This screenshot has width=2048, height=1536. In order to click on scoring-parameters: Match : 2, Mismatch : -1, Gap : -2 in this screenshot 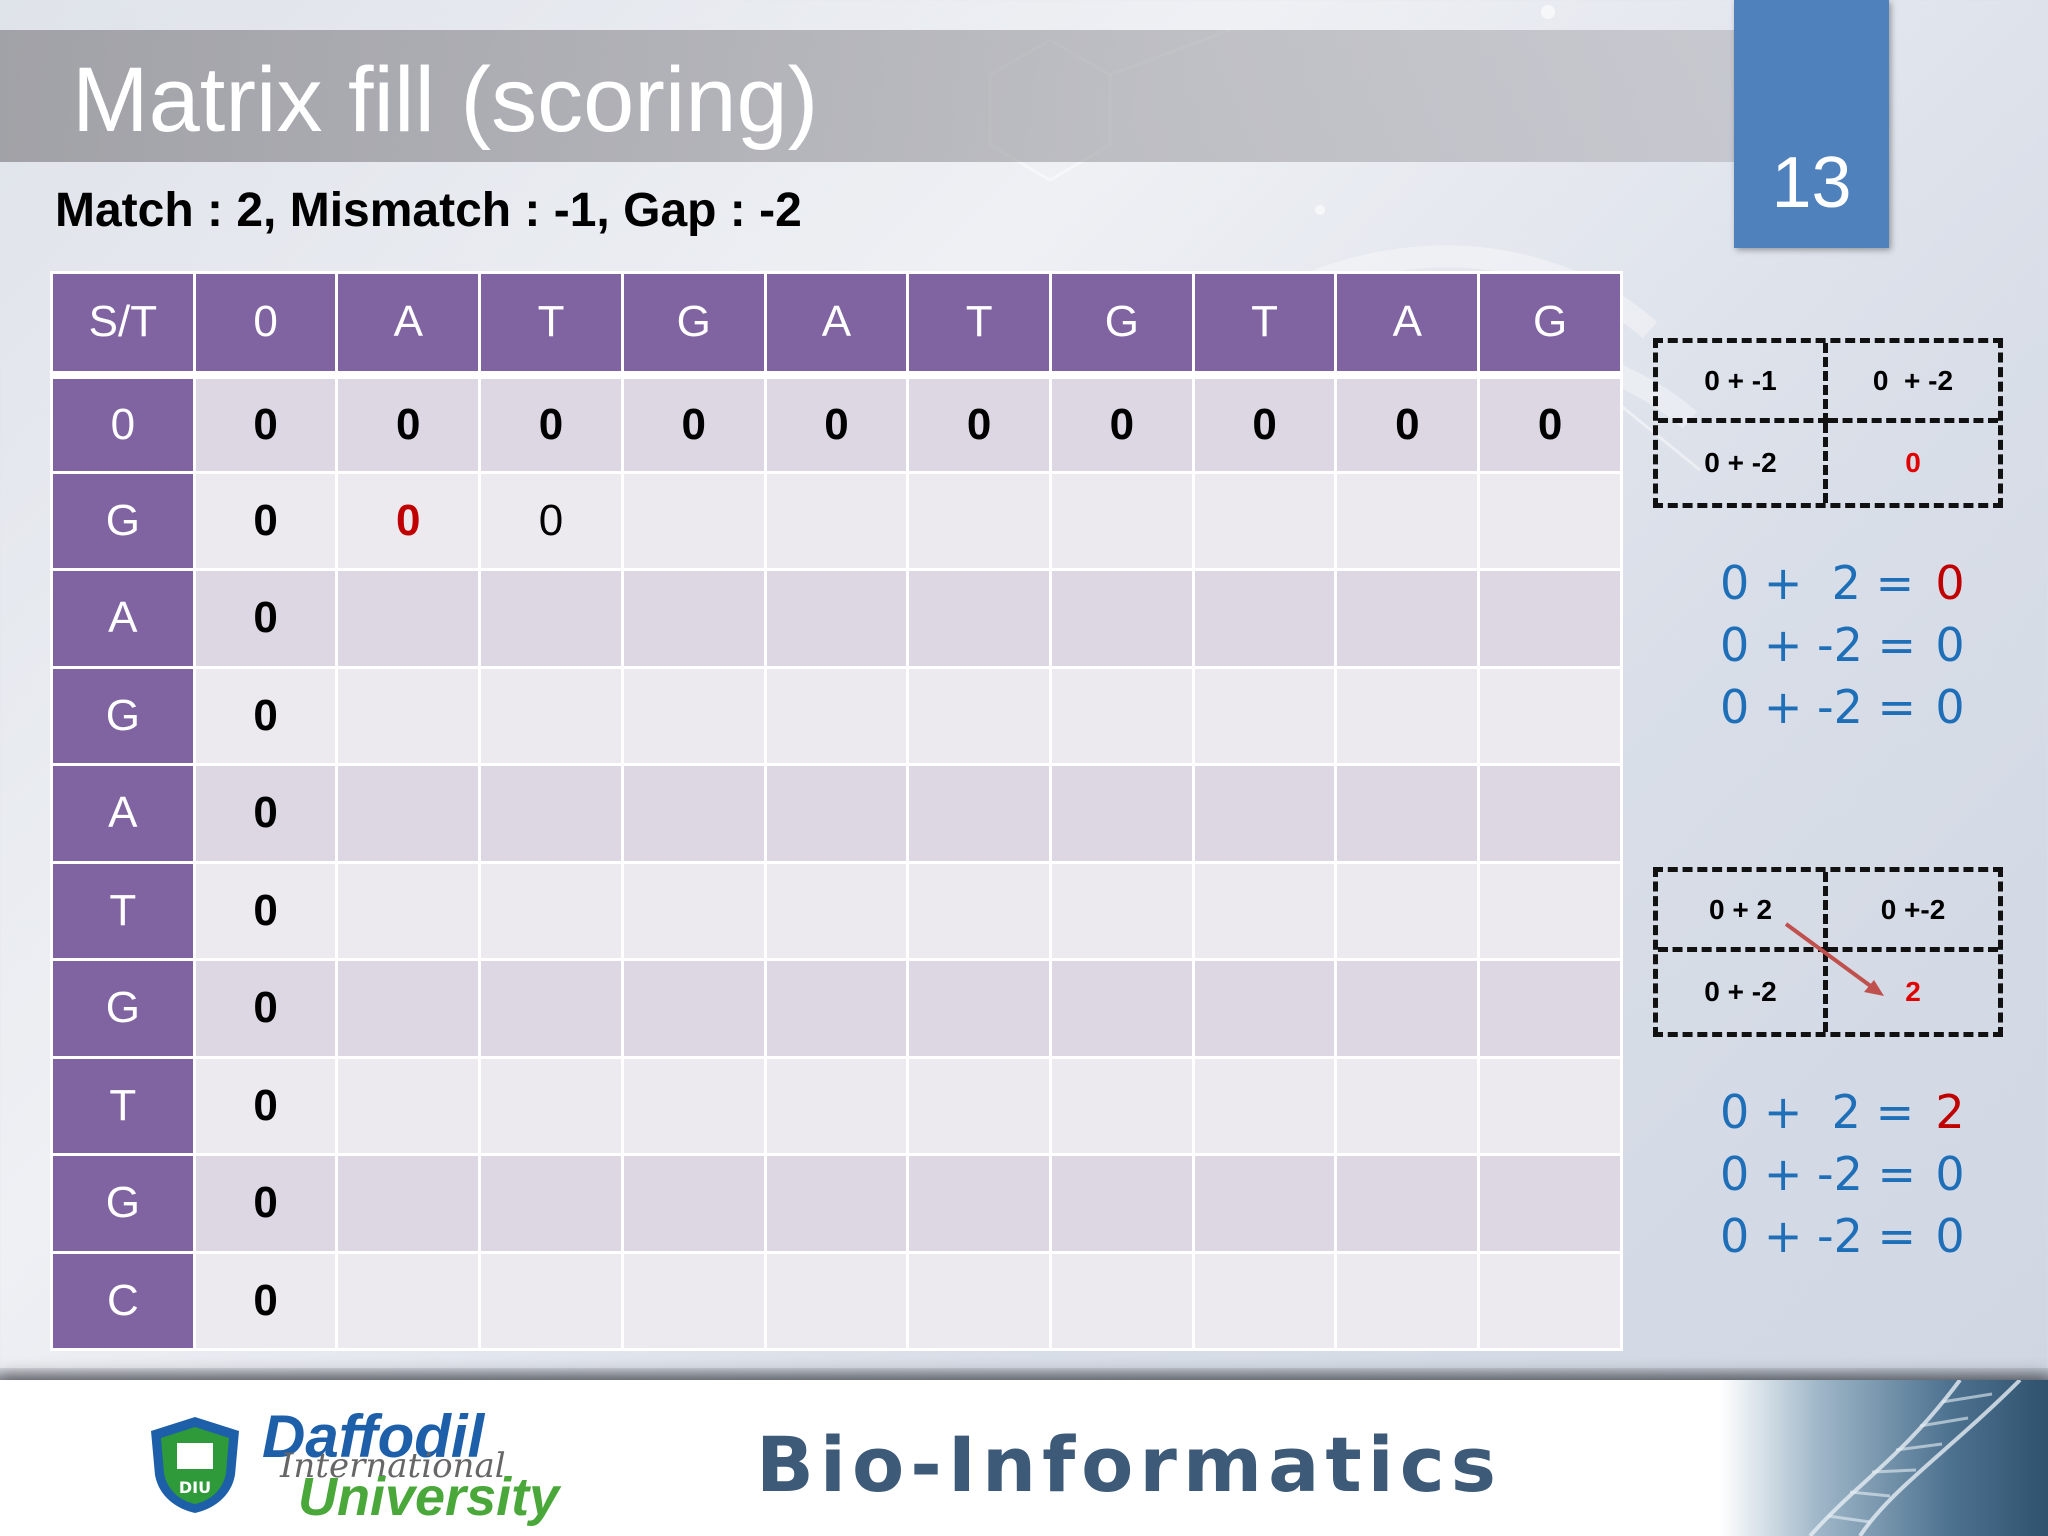, I will do `click(428, 210)`.